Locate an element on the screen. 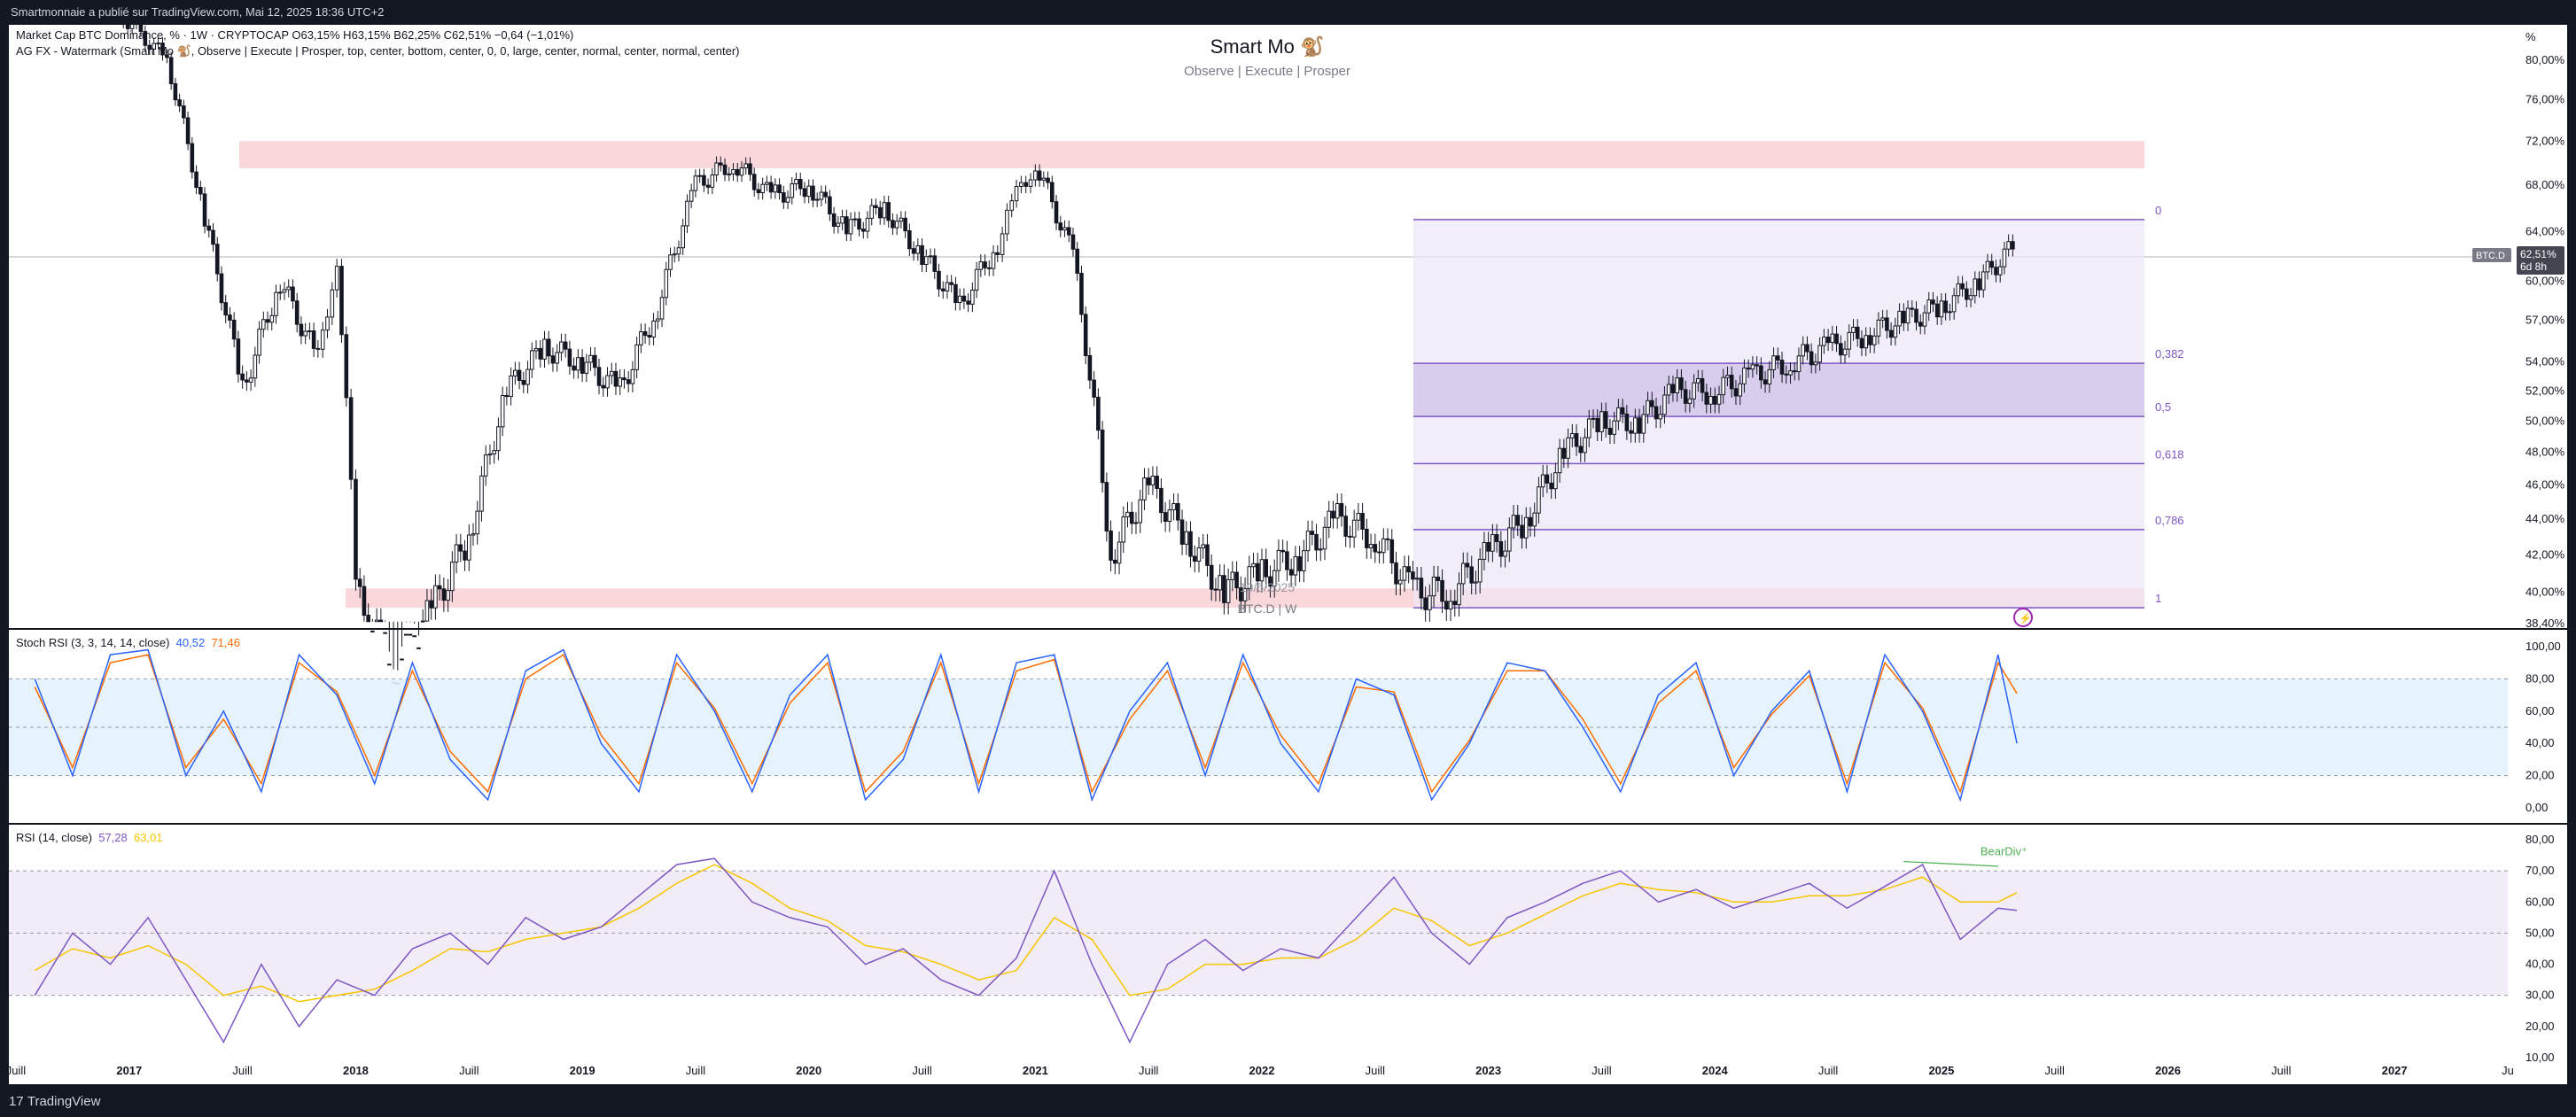 The width and height of the screenshot is (2576, 1117). stoch-k-value: 40,52 is located at coordinates (191, 642).